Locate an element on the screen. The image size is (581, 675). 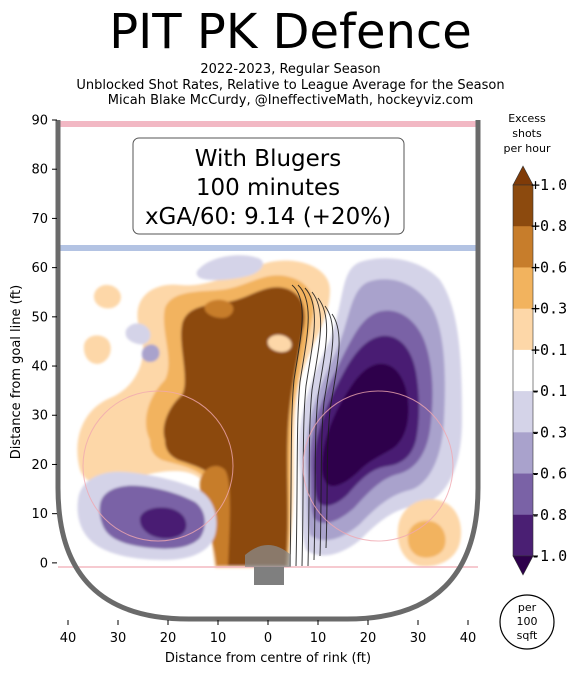
annotation-line-xga: xGA/60: 9.14 (+20%) is located at coordinates (268, 217).